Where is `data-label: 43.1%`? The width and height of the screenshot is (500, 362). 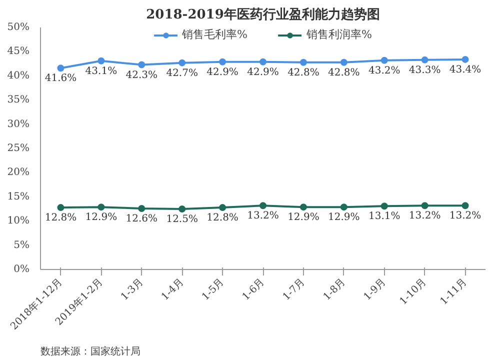 data-label: 43.1% is located at coordinates (101, 71).